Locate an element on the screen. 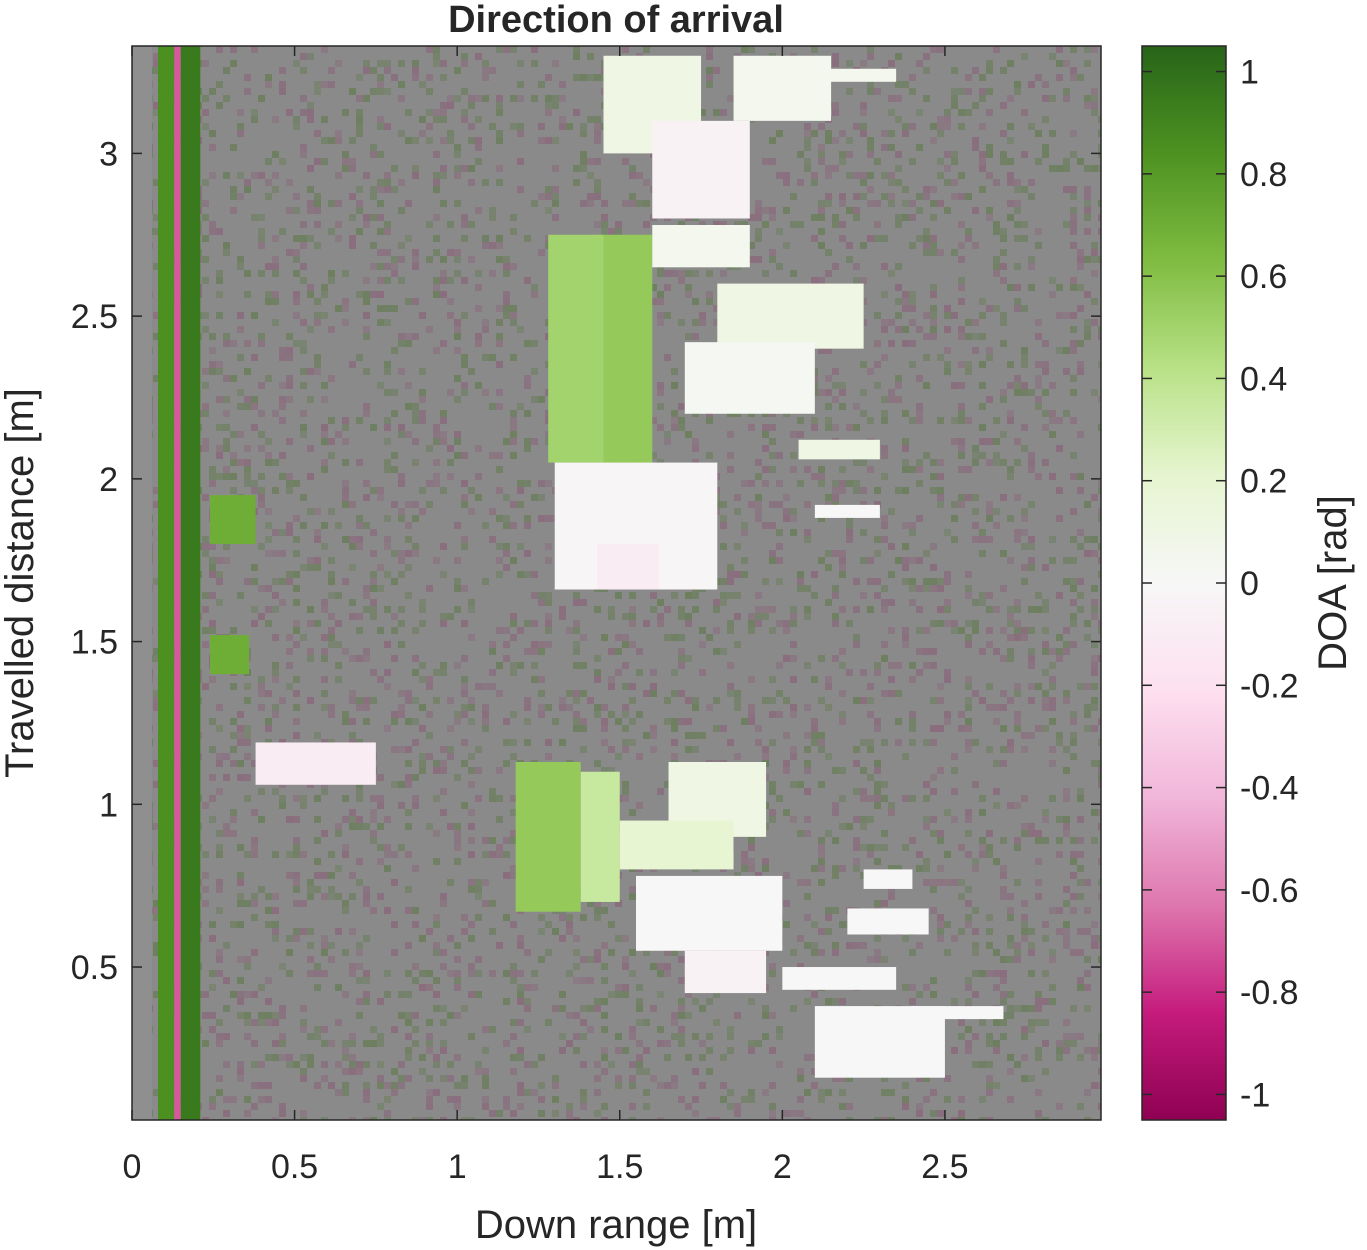 The width and height of the screenshot is (1367, 1250). x-axis-label: Down range [m] is located at coordinates (616, 1225).